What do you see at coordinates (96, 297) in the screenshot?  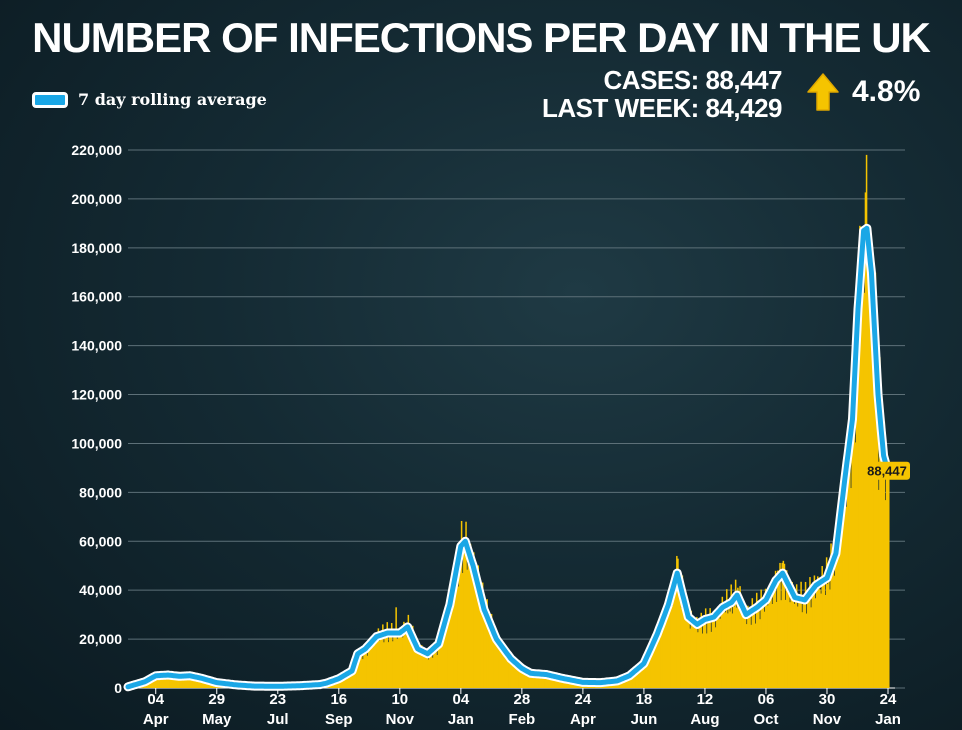 I see `y-tick-label: 160,000` at bounding box center [96, 297].